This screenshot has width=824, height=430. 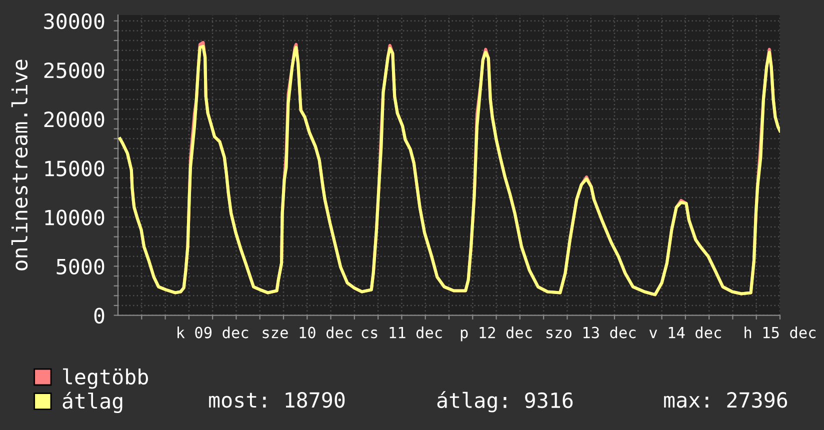 I want to click on x-tick-label: h 15 dec, so click(x=780, y=332).